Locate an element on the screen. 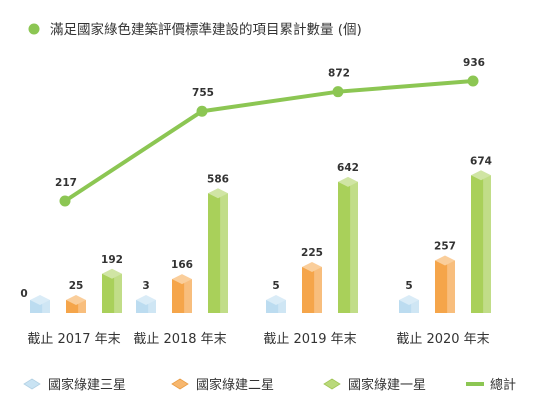 The width and height of the screenshot is (550, 408). bar-value-label: 192 is located at coordinates (112, 260).